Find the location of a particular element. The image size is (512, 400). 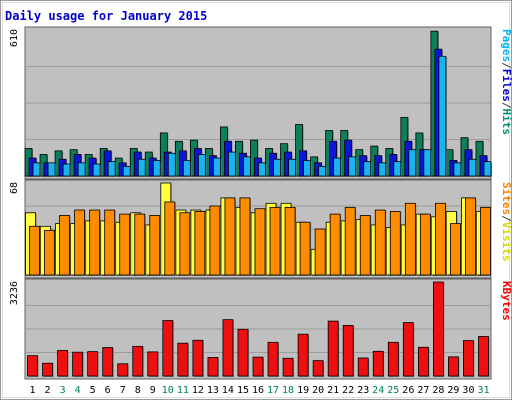

x-tick-label: 1 is located at coordinates (33, 390).